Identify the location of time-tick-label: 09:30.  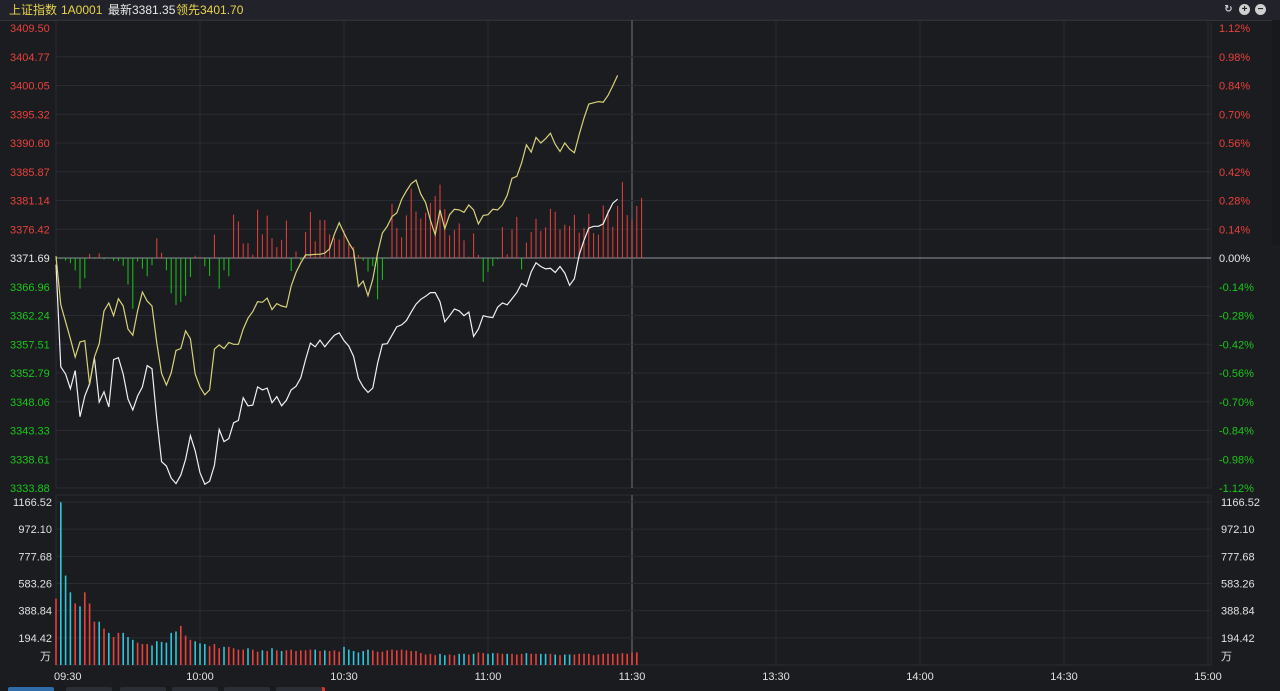
(68, 677).